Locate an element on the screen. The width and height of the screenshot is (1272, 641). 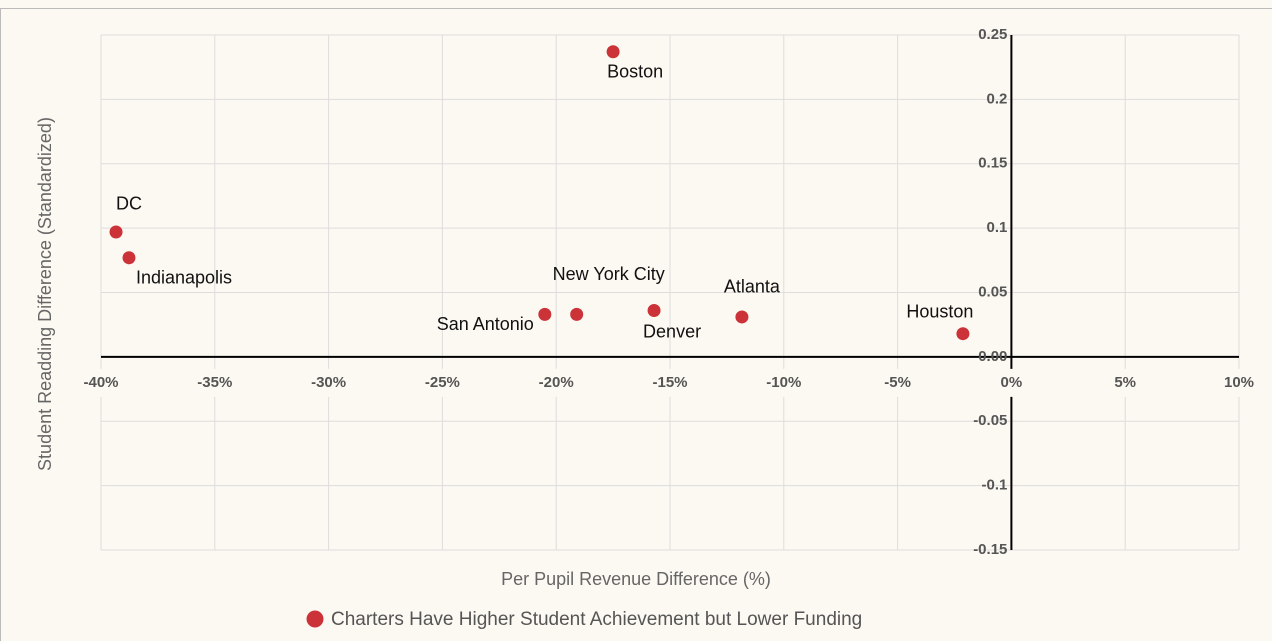
point-label: Indianapolis is located at coordinates (184, 277).